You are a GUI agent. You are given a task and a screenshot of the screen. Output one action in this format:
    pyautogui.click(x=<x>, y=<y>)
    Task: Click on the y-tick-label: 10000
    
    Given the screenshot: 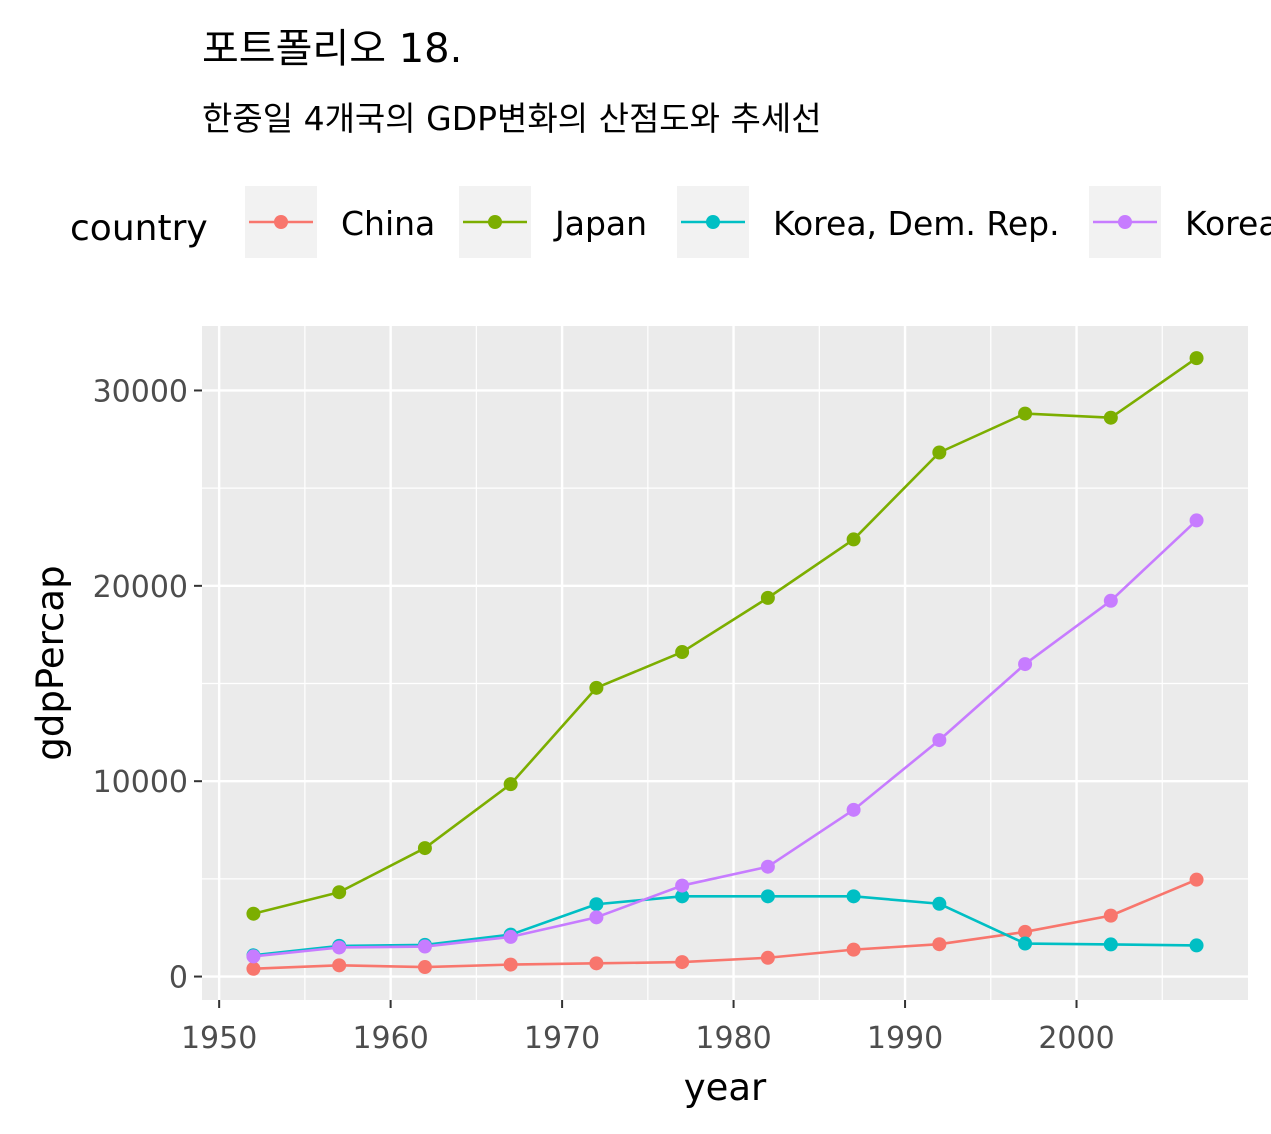 What is the action you would take?
    pyautogui.click(x=140, y=782)
    